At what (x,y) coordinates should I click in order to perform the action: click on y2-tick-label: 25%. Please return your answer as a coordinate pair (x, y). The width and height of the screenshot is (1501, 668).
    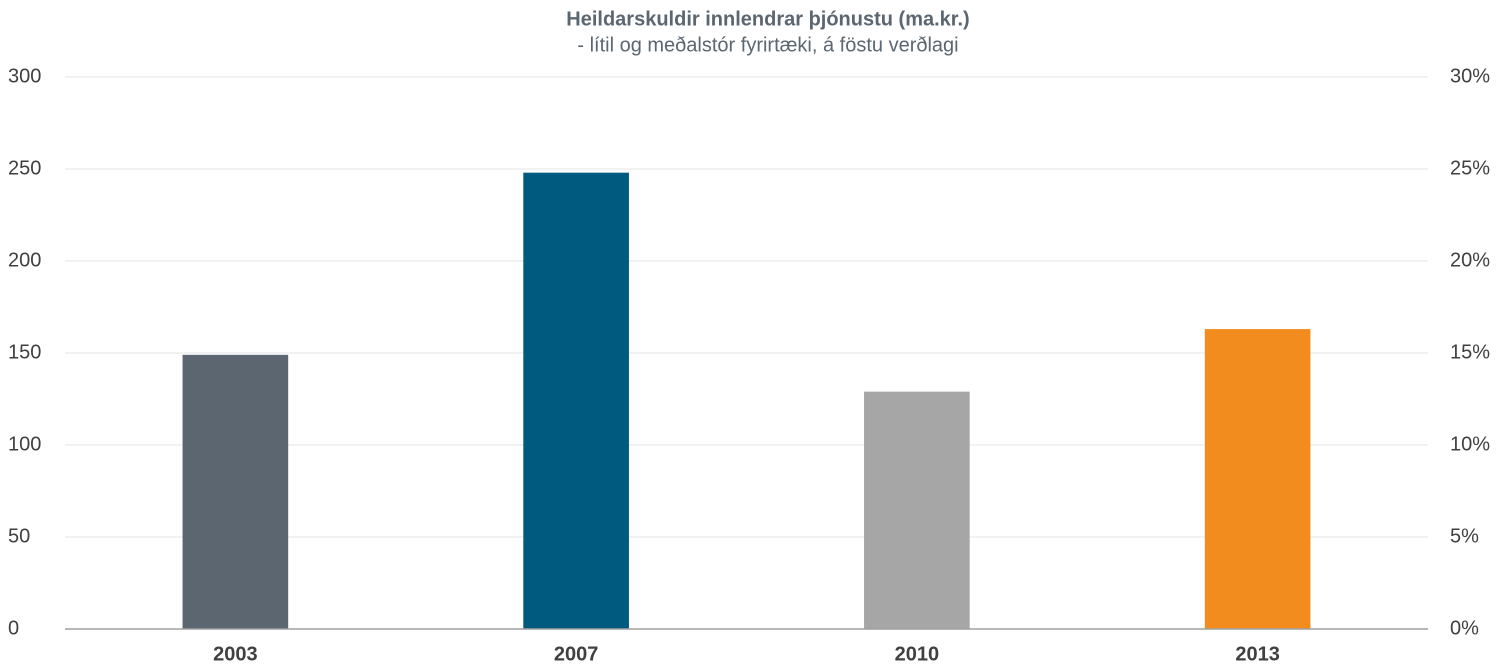
    Looking at the image, I should click on (1470, 168).